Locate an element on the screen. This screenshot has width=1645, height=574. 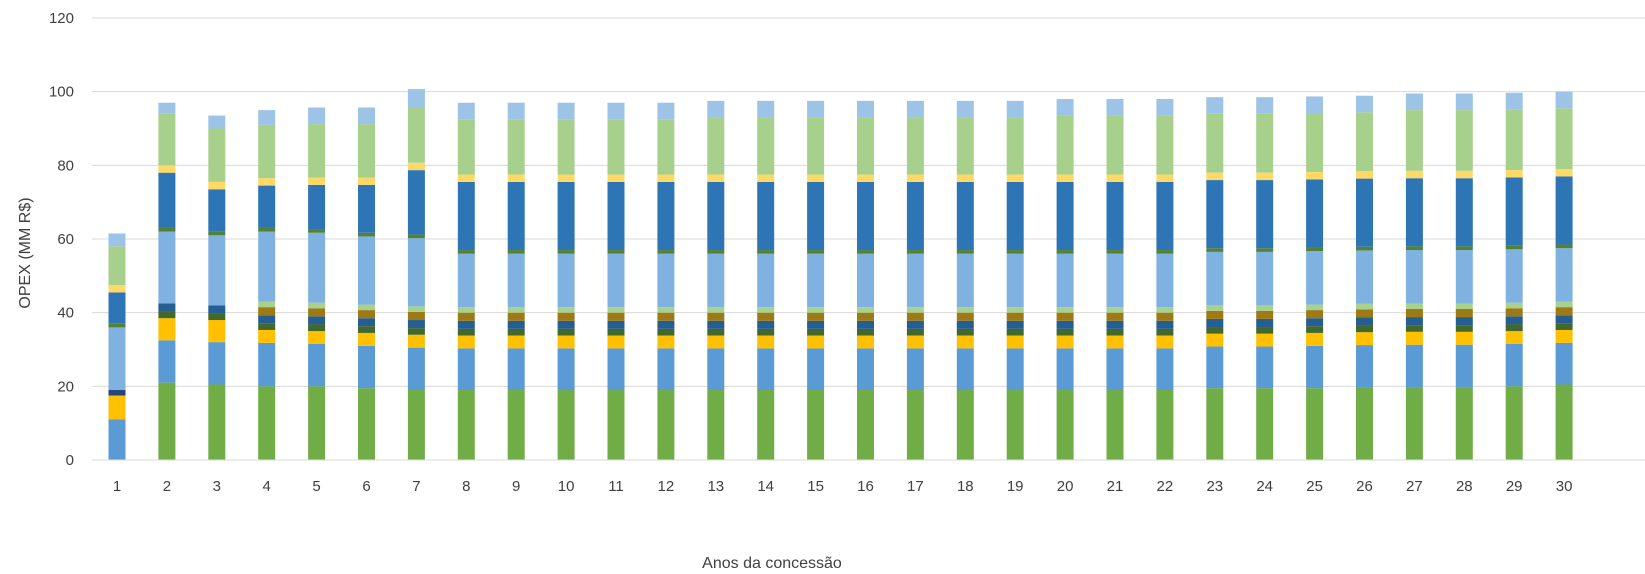
x-tick-label: 5 is located at coordinates (316, 486).